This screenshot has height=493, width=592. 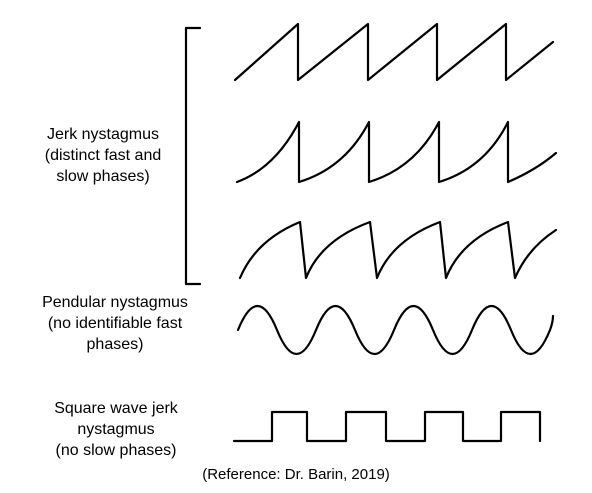 What do you see at coordinates (103, 176) in the screenshot?
I see `jerk-label-line-3: slow phases)` at bounding box center [103, 176].